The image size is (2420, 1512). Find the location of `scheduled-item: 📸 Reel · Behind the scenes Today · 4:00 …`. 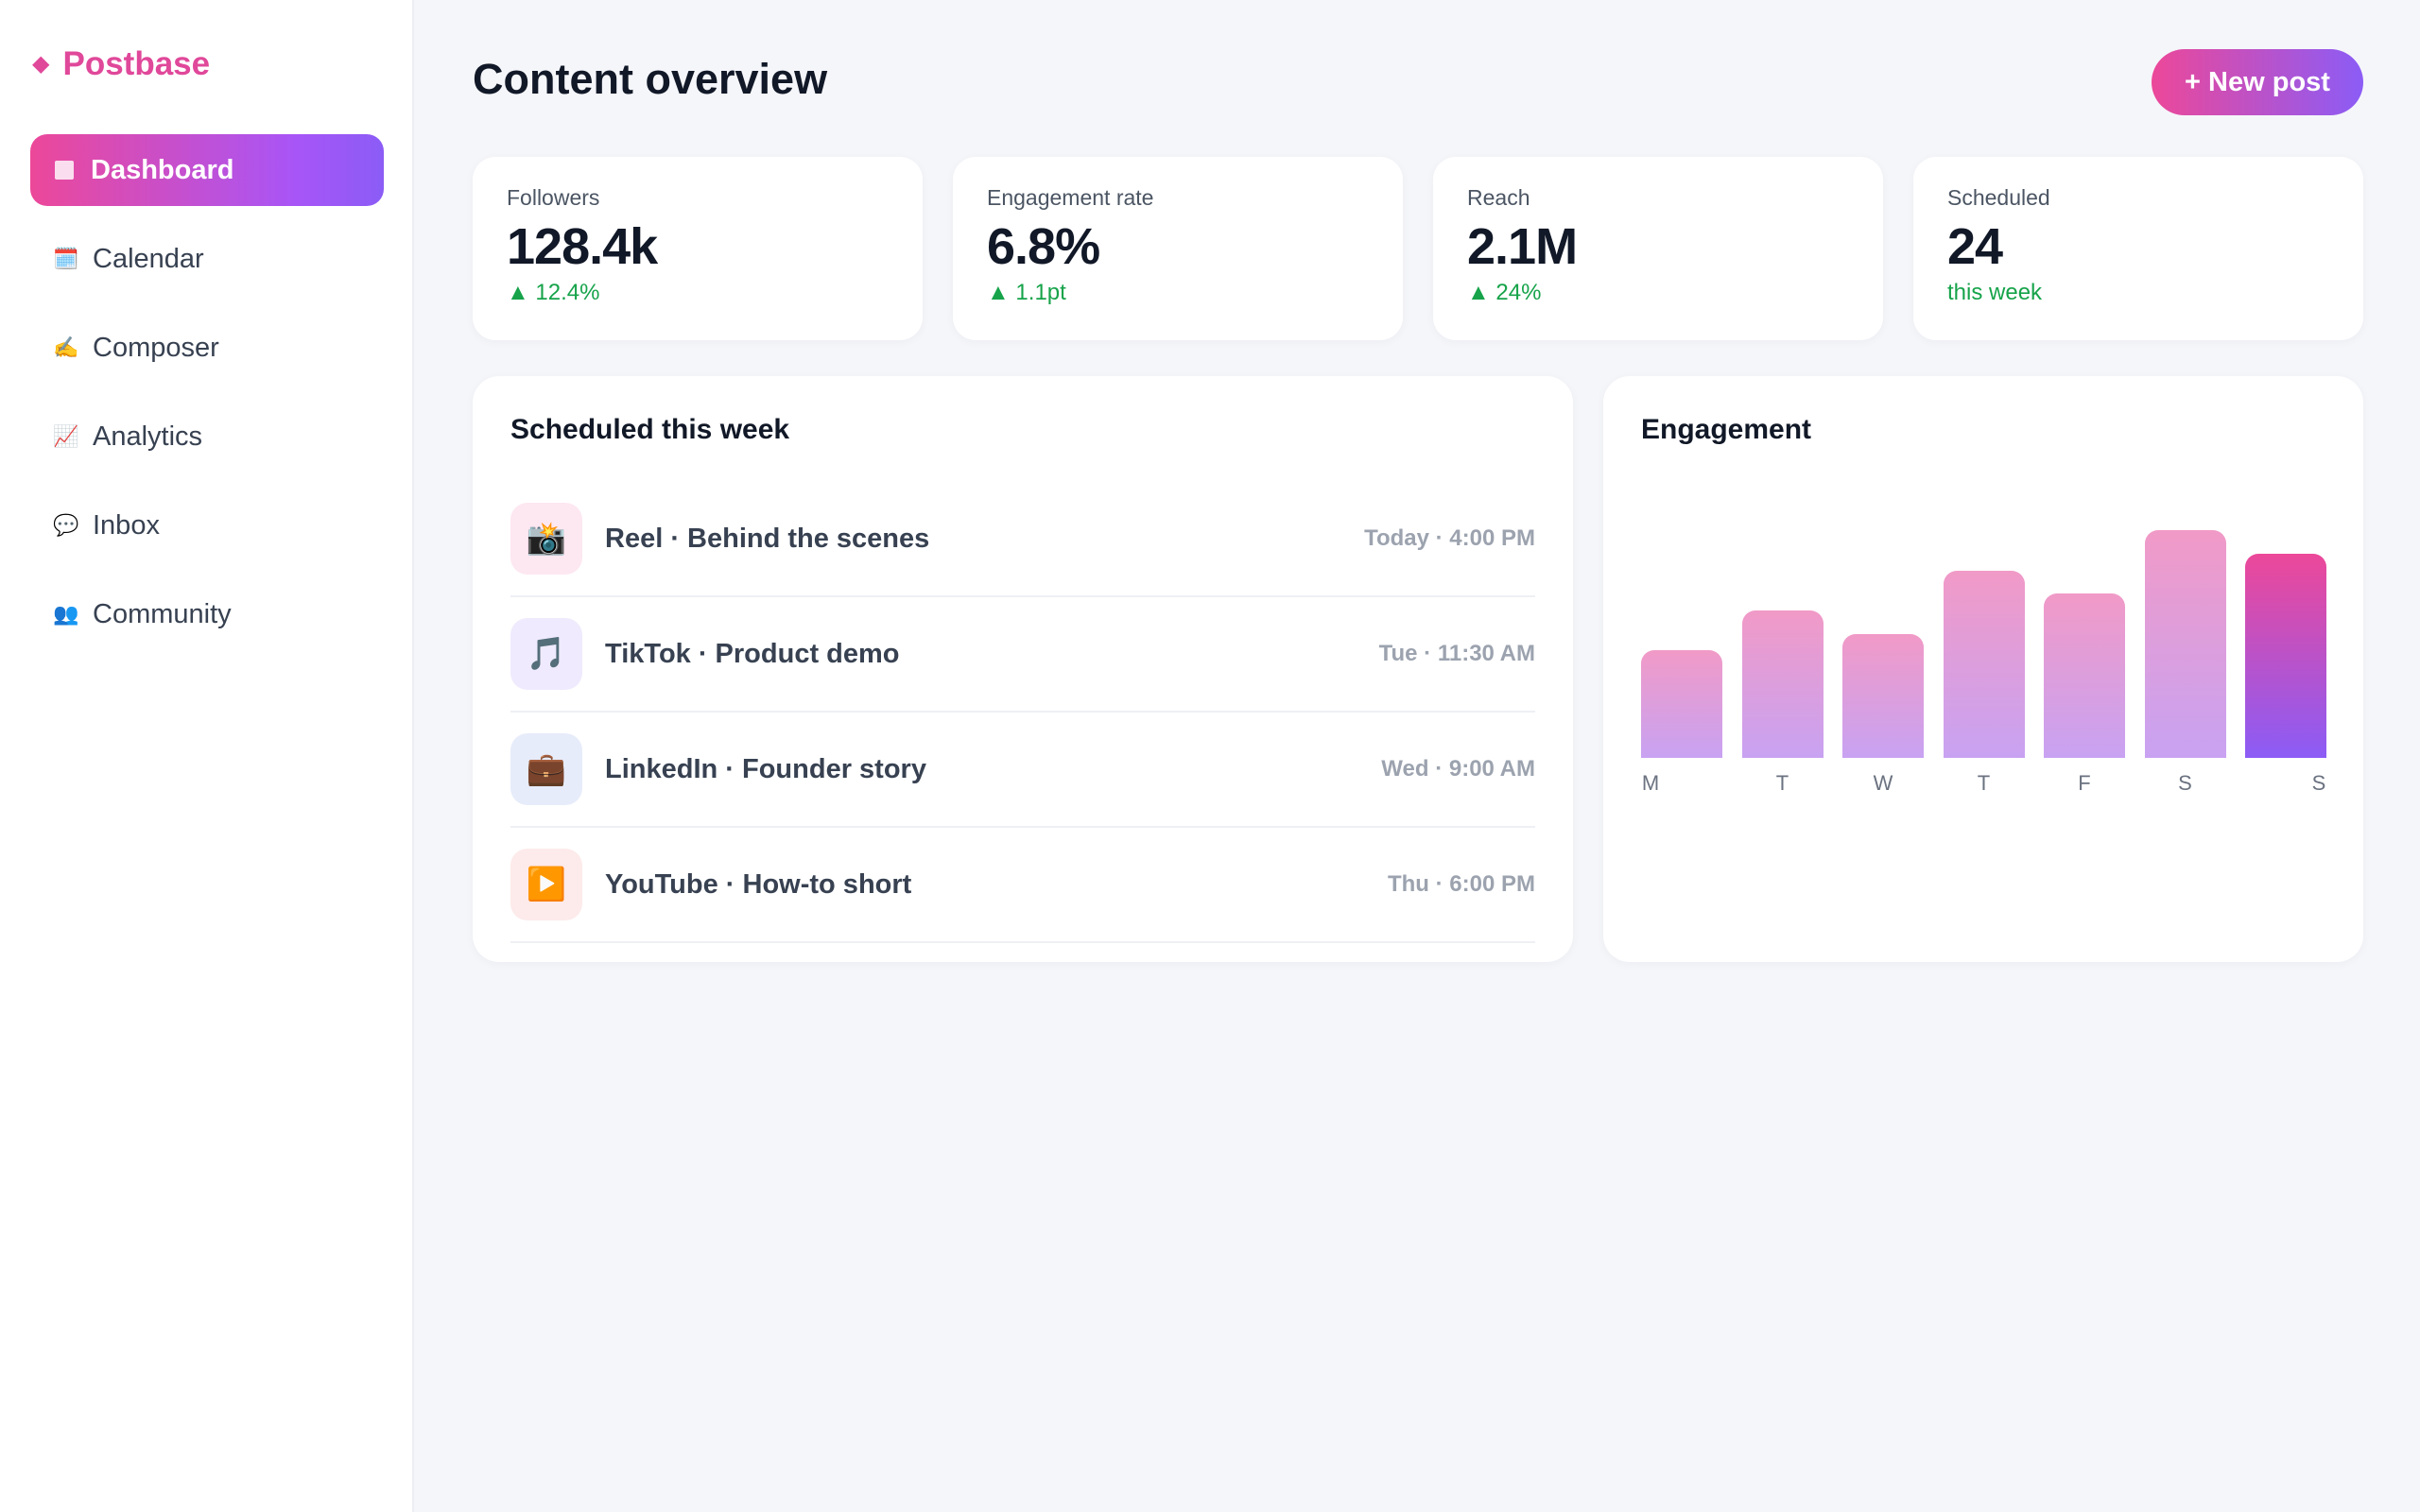

scheduled-item: 📸 Reel · Behind the scenes Today · 4:00 … is located at coordinates (1022, 539).